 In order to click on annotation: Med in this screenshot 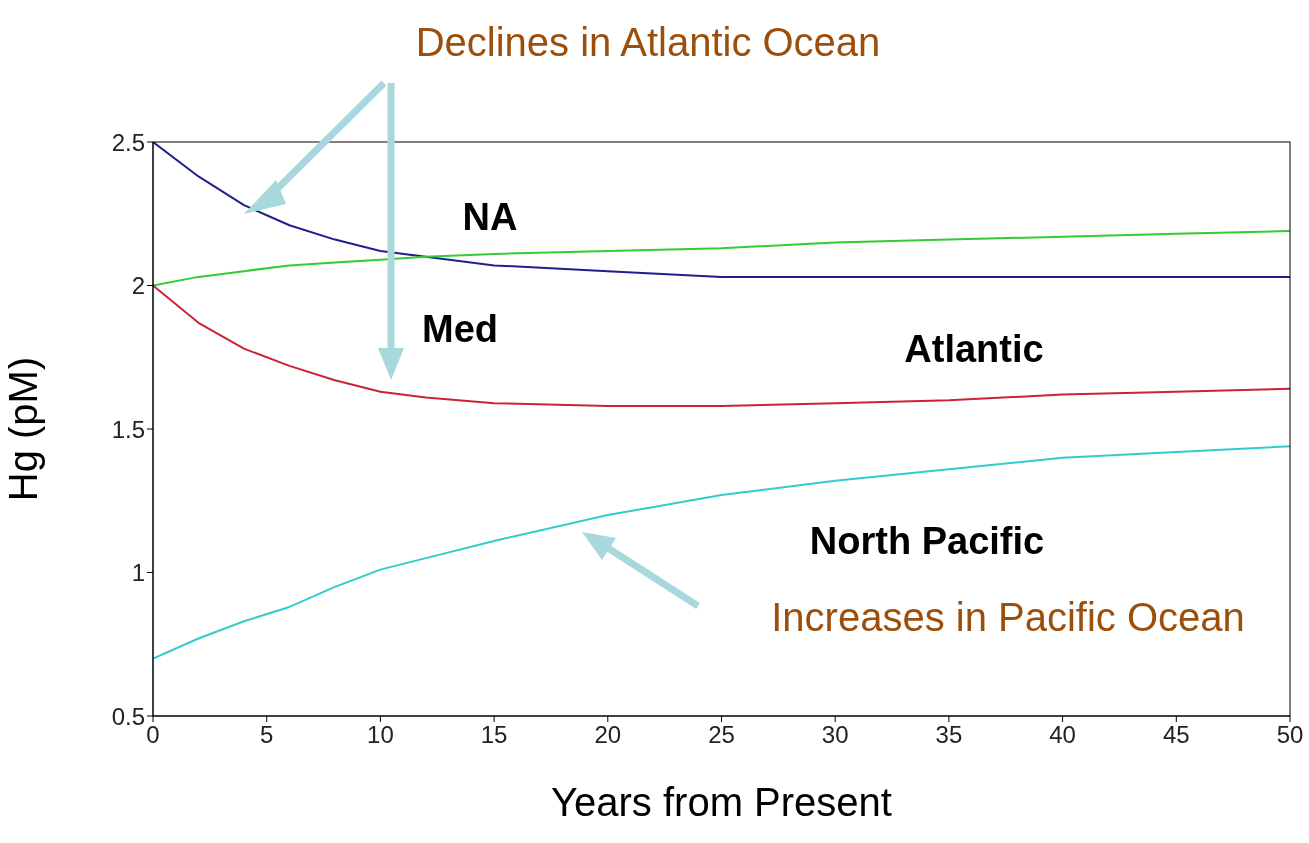, I will do `click(460, 329)`.